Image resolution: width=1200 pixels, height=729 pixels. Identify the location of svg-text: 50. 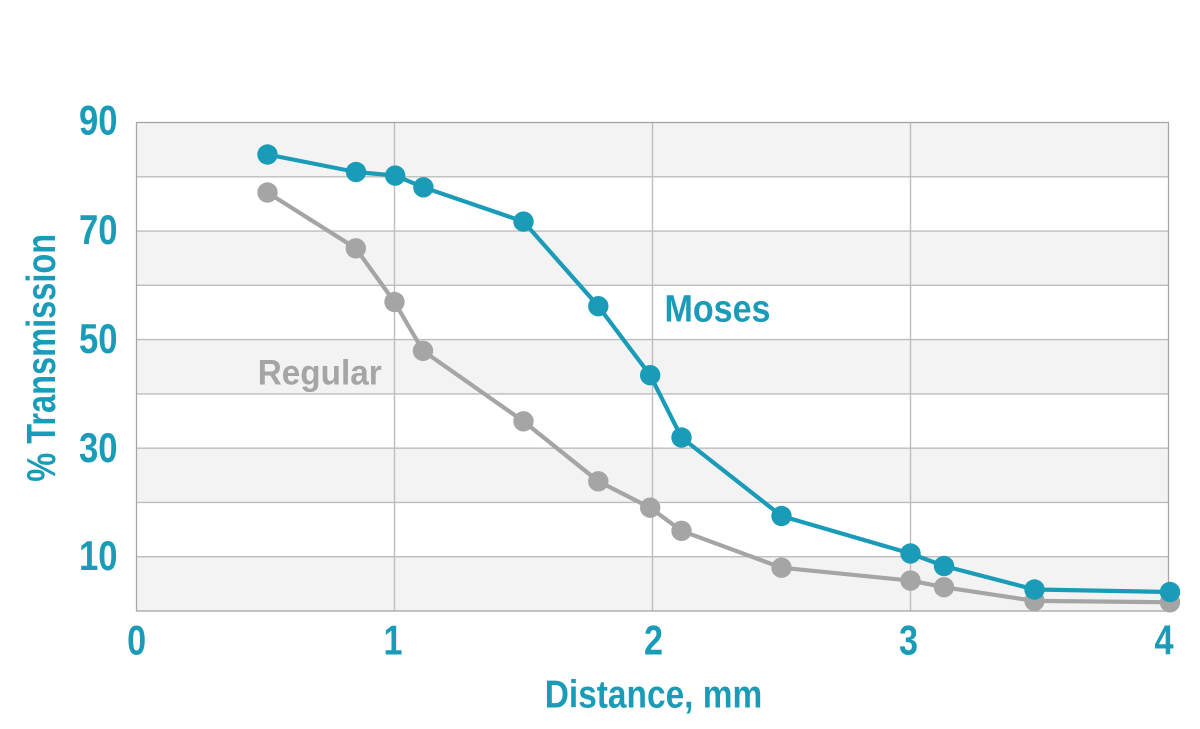
(98, 338).